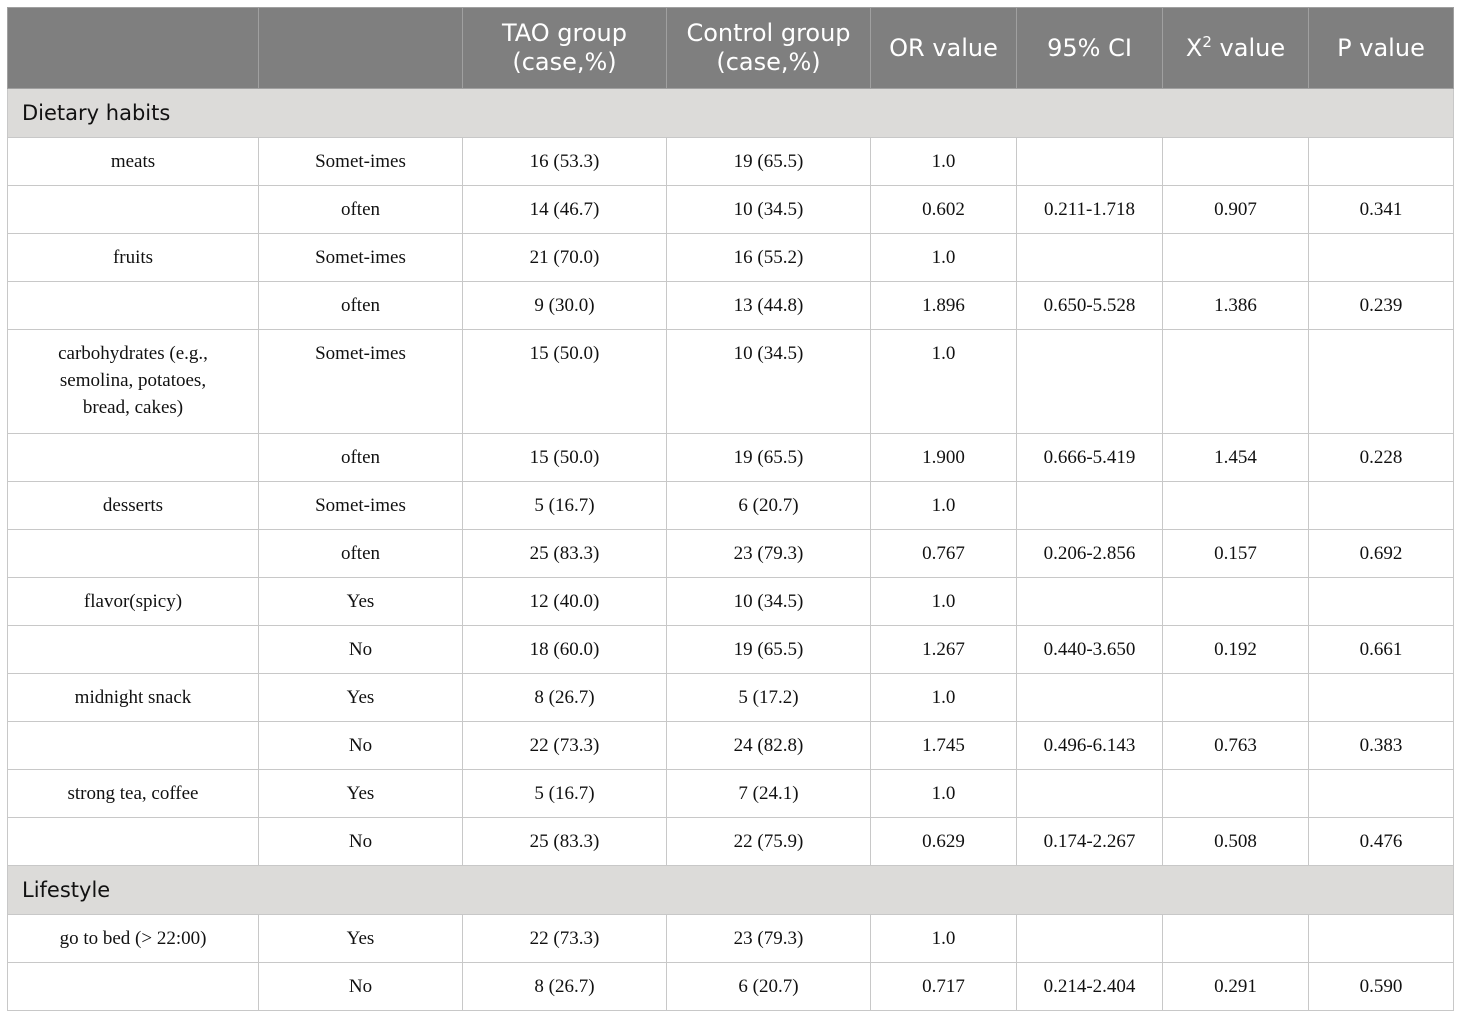 Image resolution: width=1460 pixels, height=1024 pixels. I want to click on section-title: Lifestyle, so click(730, 890).